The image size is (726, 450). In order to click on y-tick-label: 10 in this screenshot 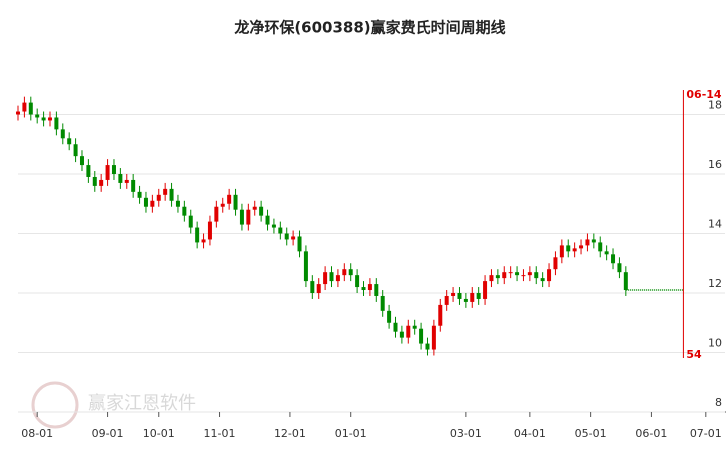, I will do `click(715, 343)`.